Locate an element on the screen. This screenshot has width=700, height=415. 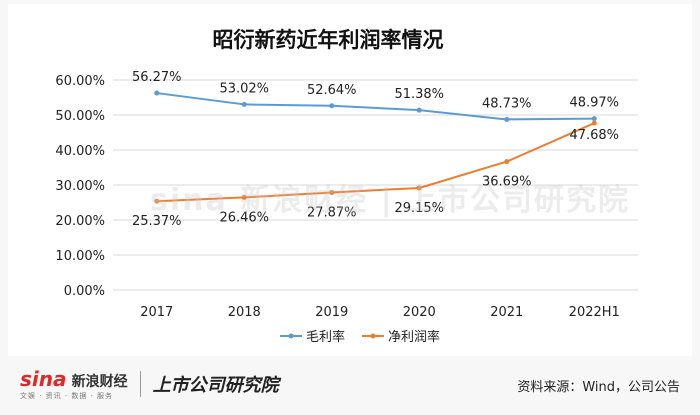
y-tick-label: 20.00% is located at coordinates (80, 221).